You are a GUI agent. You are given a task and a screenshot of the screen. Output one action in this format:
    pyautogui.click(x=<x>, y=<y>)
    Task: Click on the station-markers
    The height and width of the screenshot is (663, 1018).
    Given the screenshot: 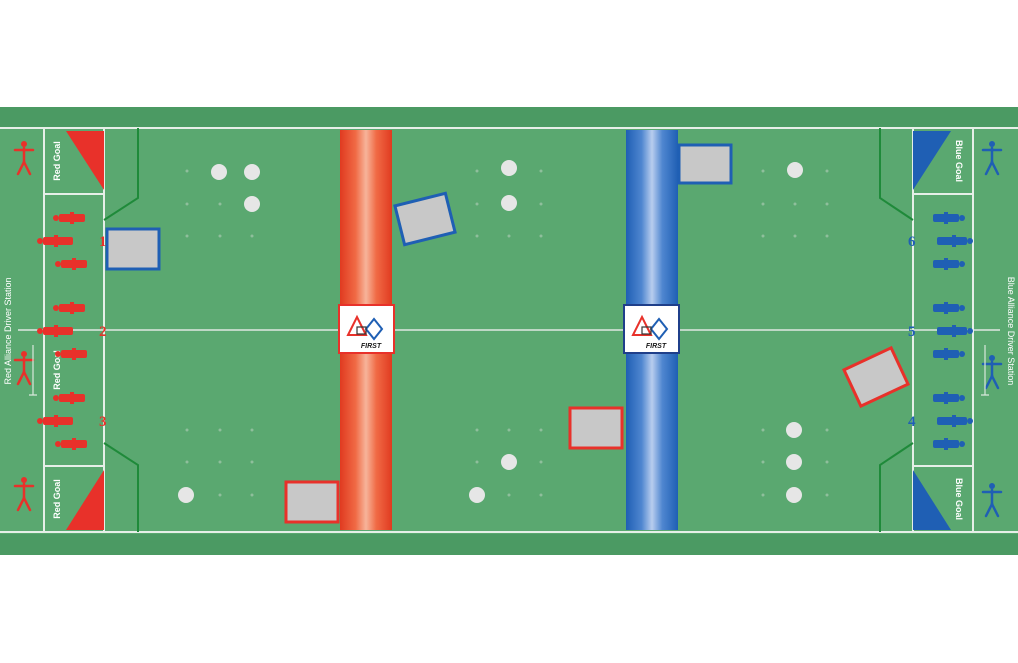 What is the action you would take?
    pyautogui.click(x=509, y=370)
    